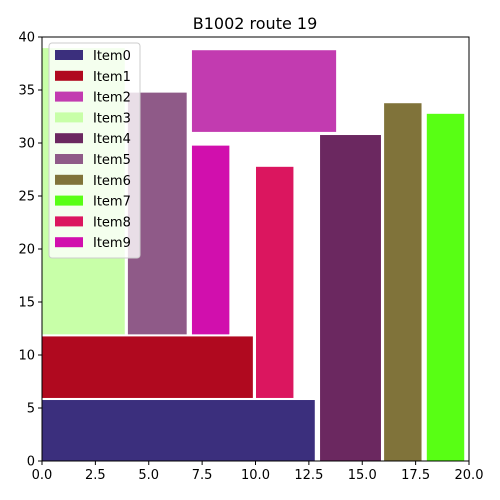 The height and width of the screenshot is (500, 500). Describe the element at coordinates (112, 56) in the screenshot. I see `legend-label: Item0` at that location.